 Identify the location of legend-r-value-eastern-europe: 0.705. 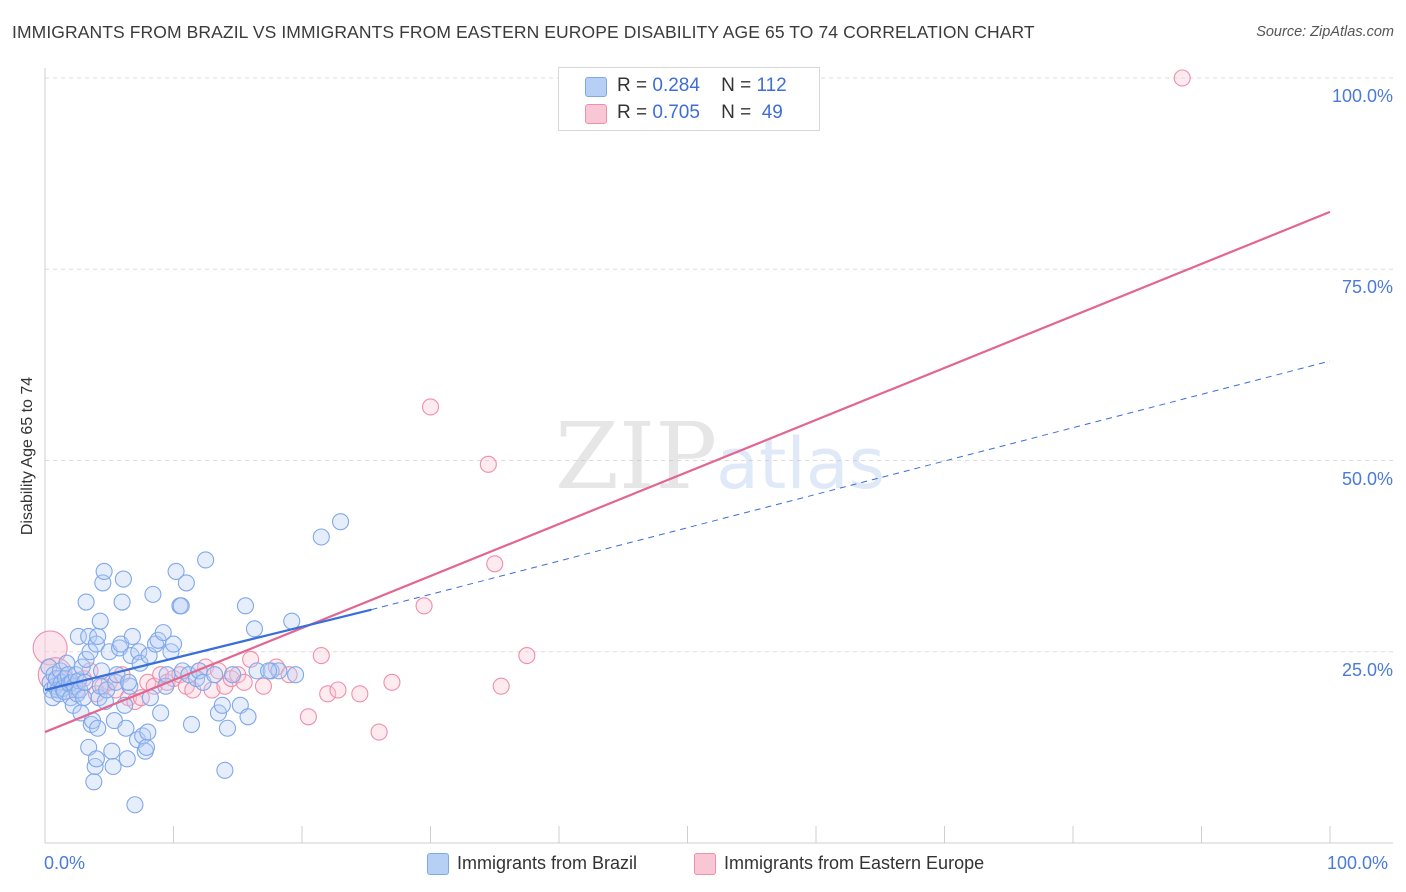
(676, 112).